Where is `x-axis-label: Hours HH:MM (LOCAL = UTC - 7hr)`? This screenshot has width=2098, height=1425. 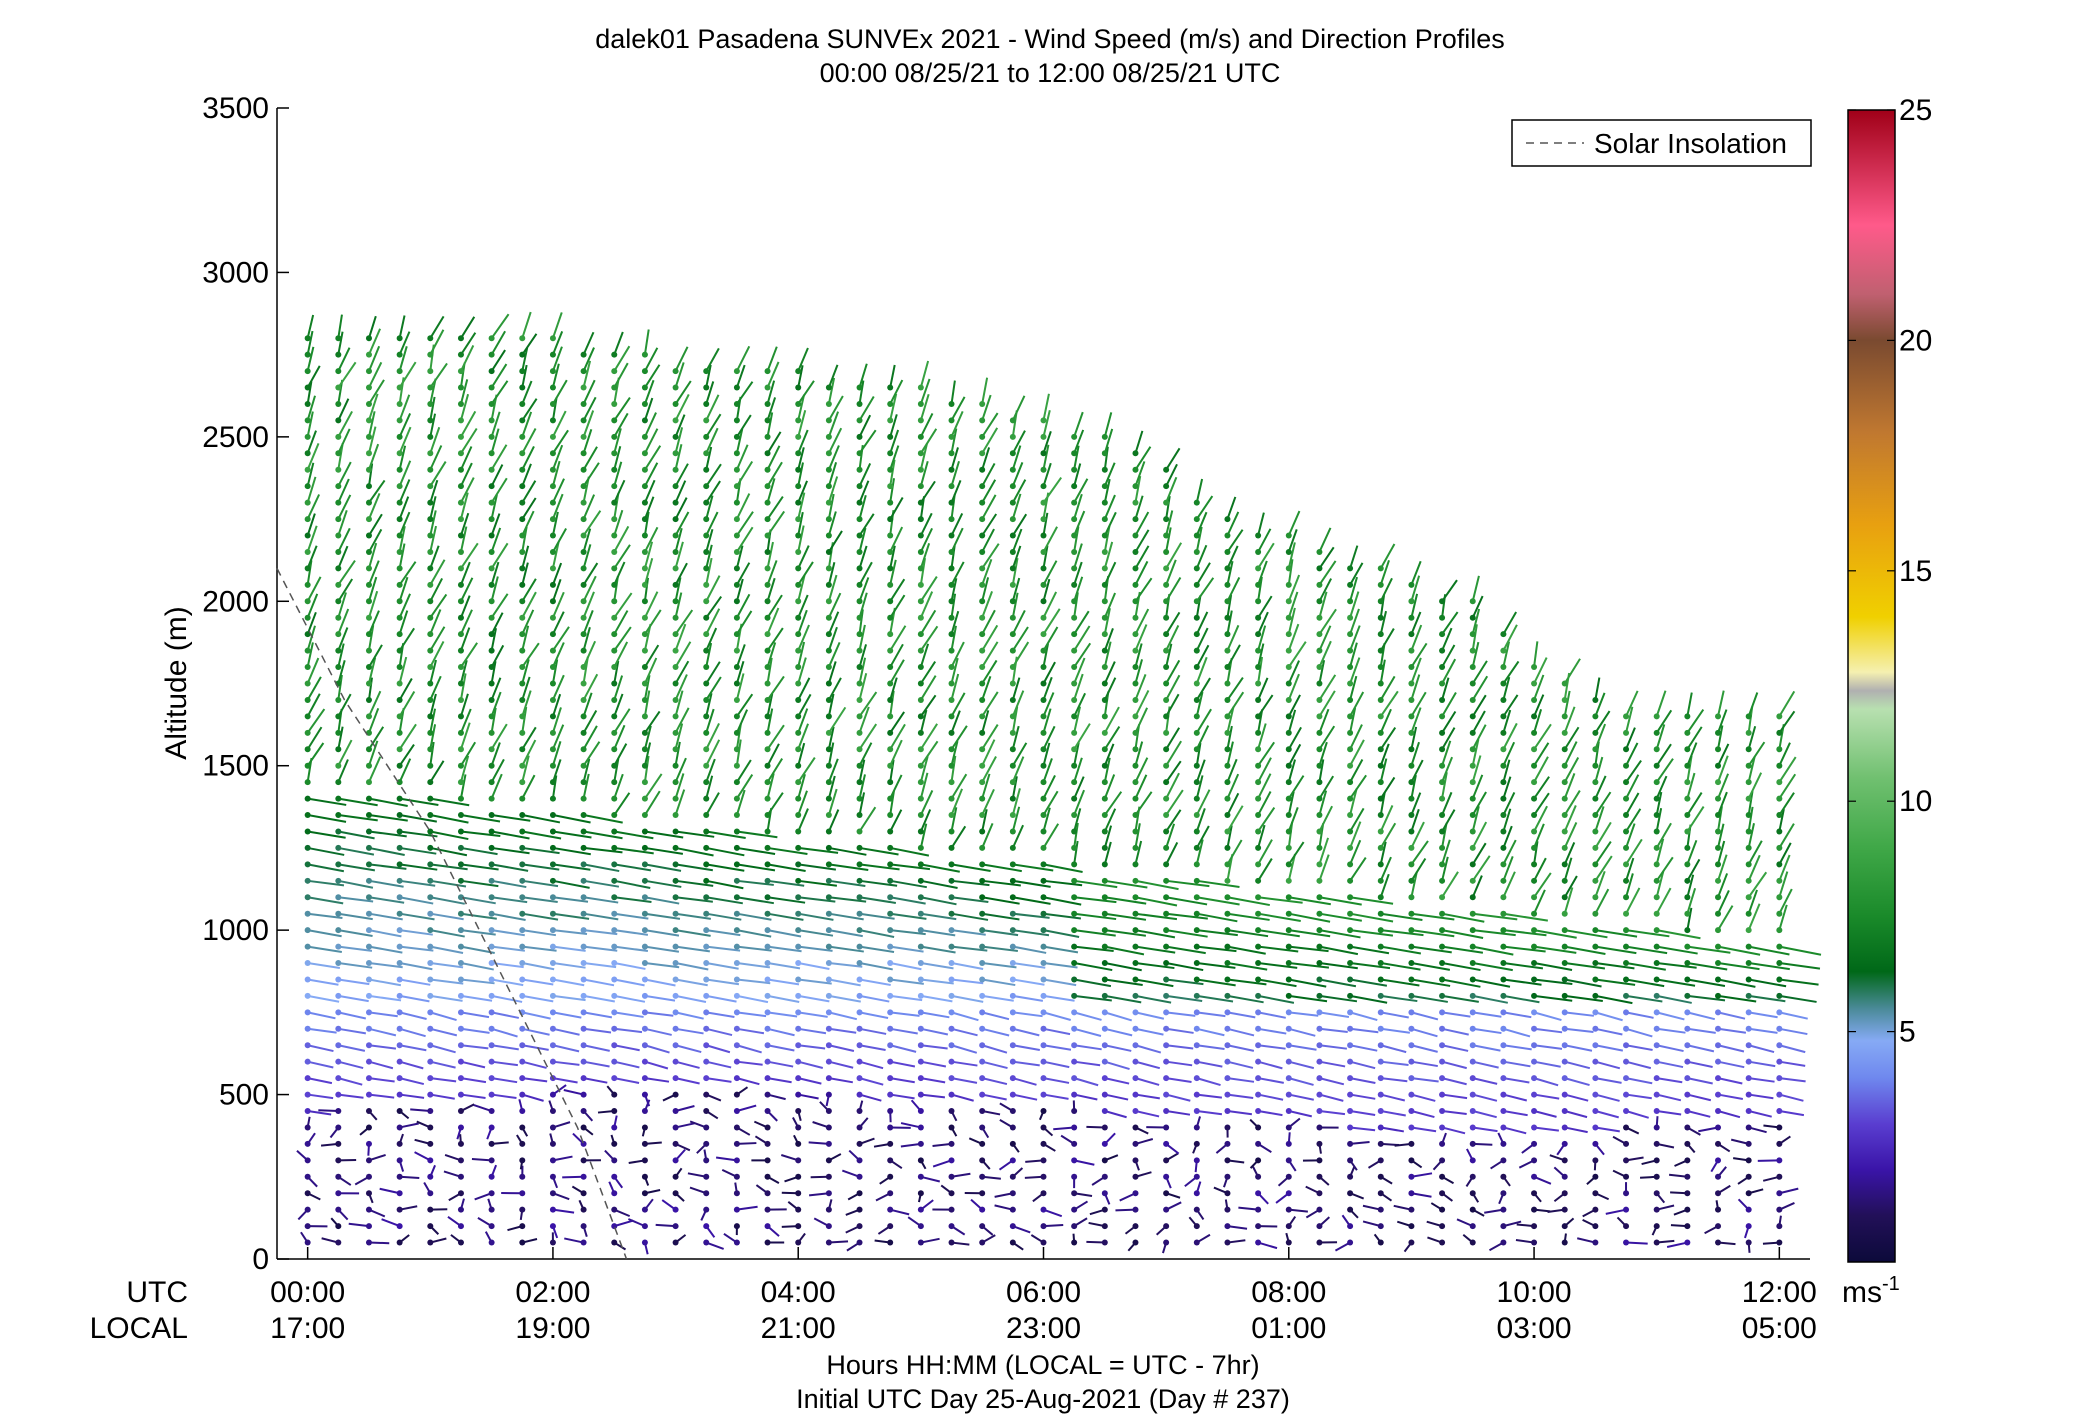
x-axis-label: Hours HH:MM (LOCAL = UTC - 7hr) is located at coordinates (1042, 1365).